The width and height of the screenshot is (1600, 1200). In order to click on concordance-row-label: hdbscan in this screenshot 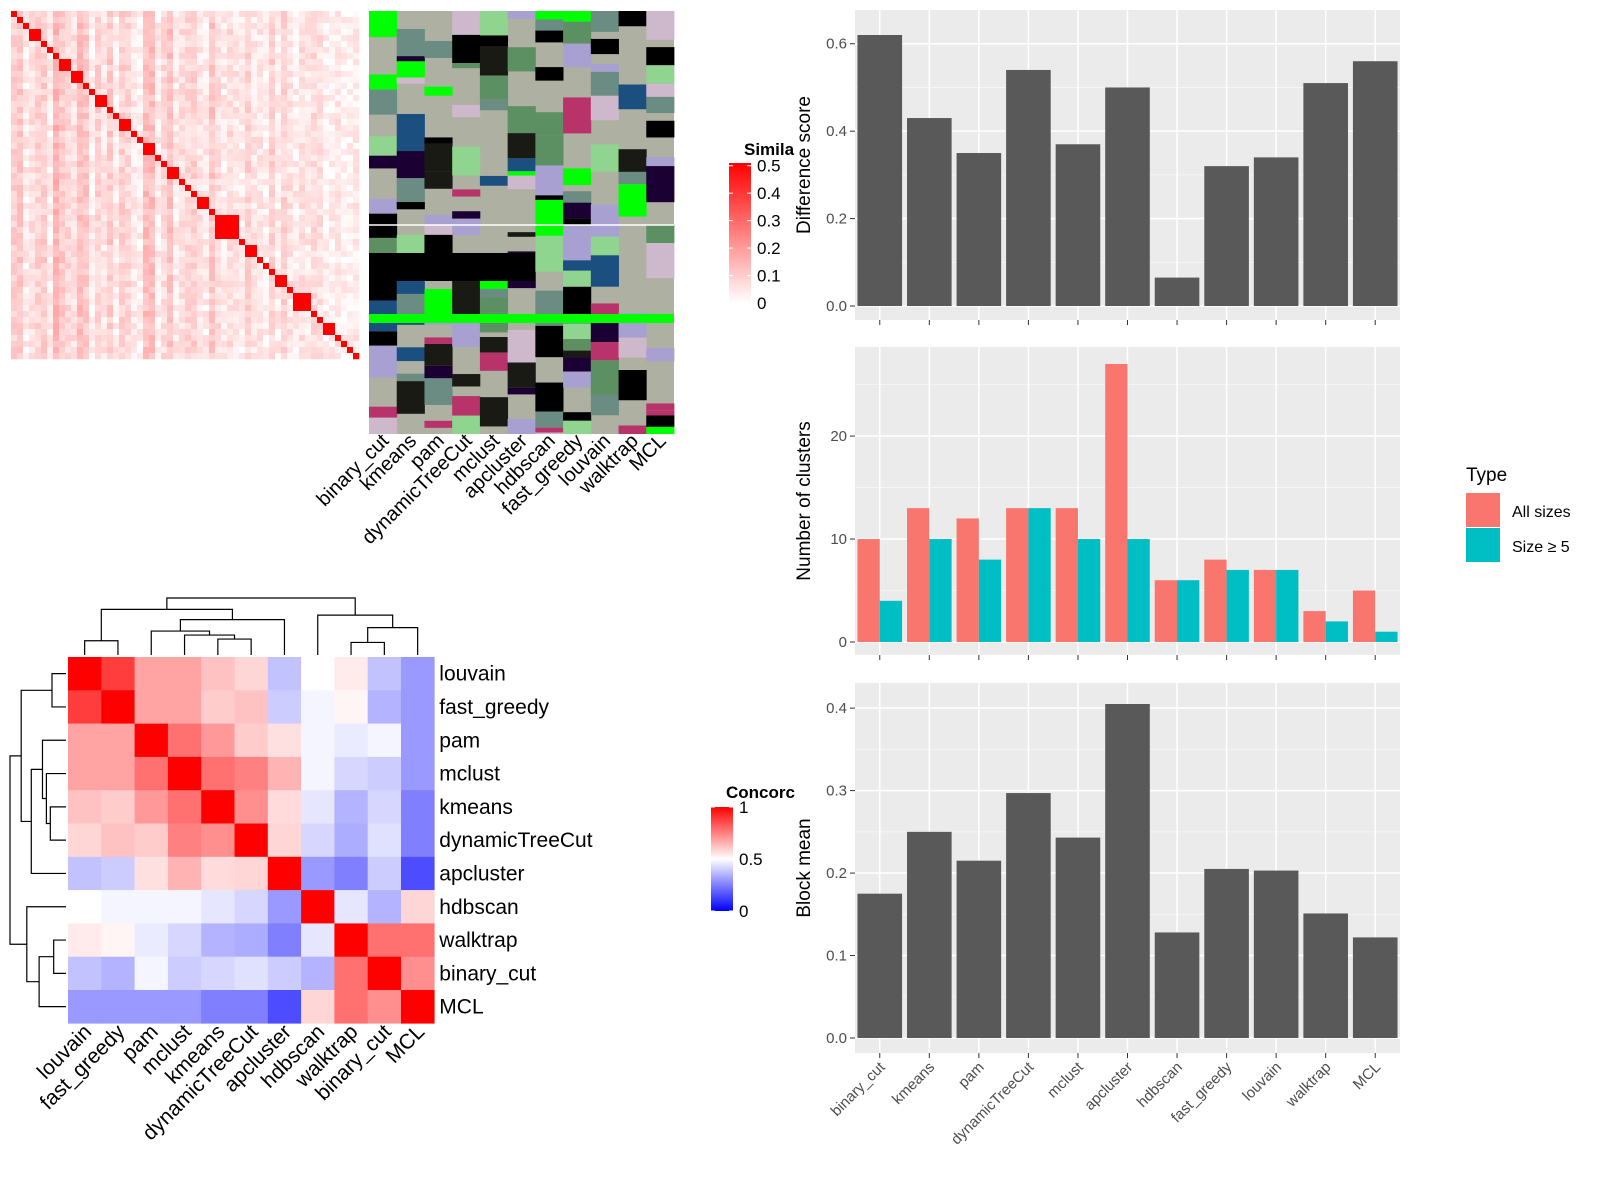, I will do `click(478, 907)`.